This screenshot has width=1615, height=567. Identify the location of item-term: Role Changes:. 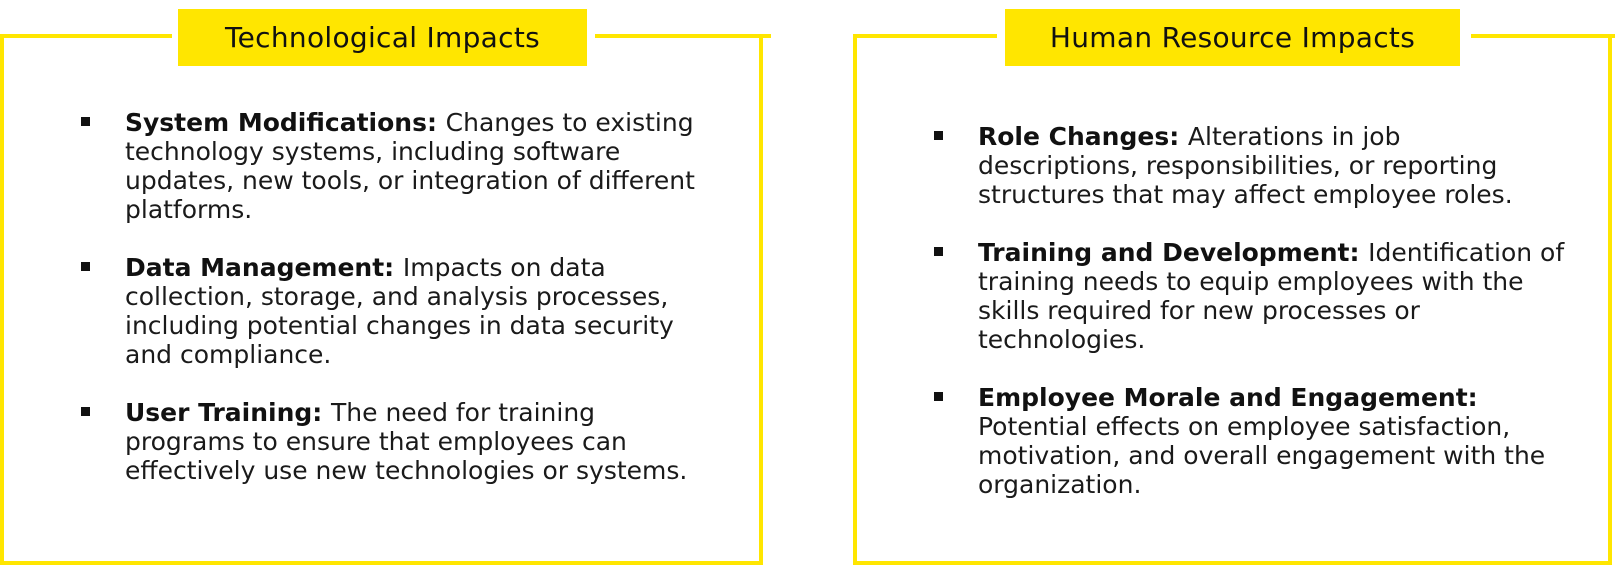
(1083, 136).